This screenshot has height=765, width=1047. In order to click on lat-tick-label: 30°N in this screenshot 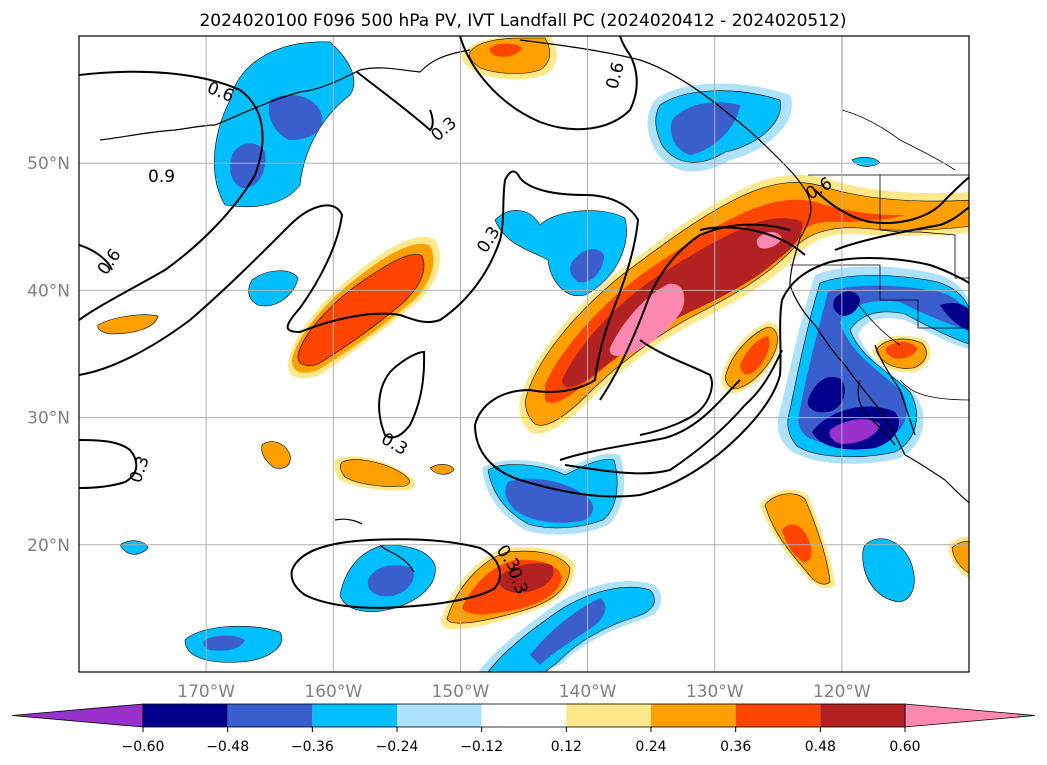, I will do `click(48, 419)`.